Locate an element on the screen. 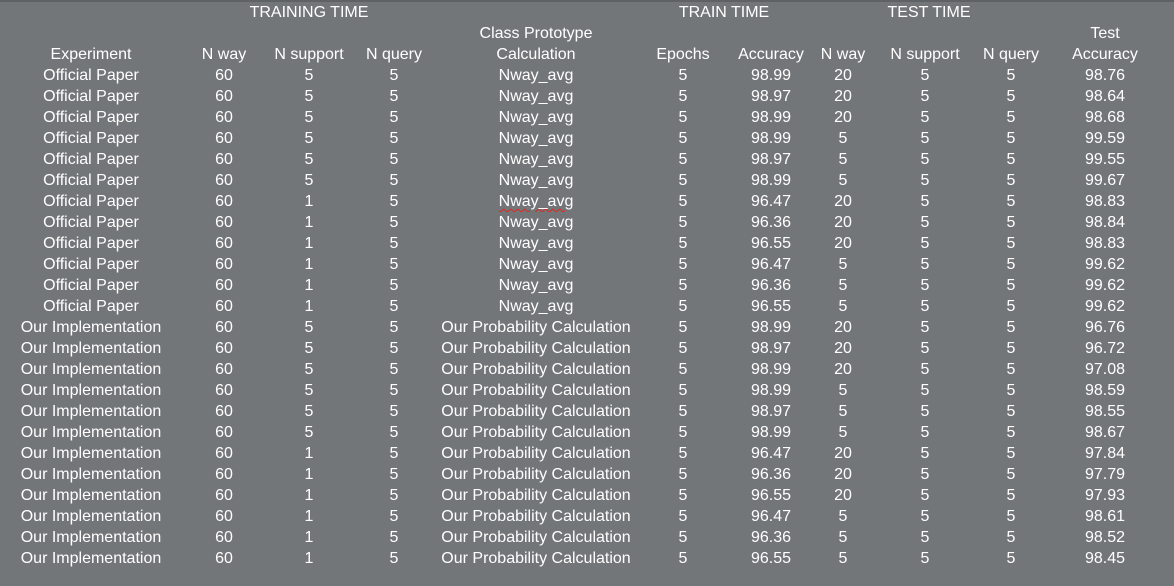 The image size is (1174, 586). group-header-train-time: TRAIN TIME is located at coordinates (724, 12).